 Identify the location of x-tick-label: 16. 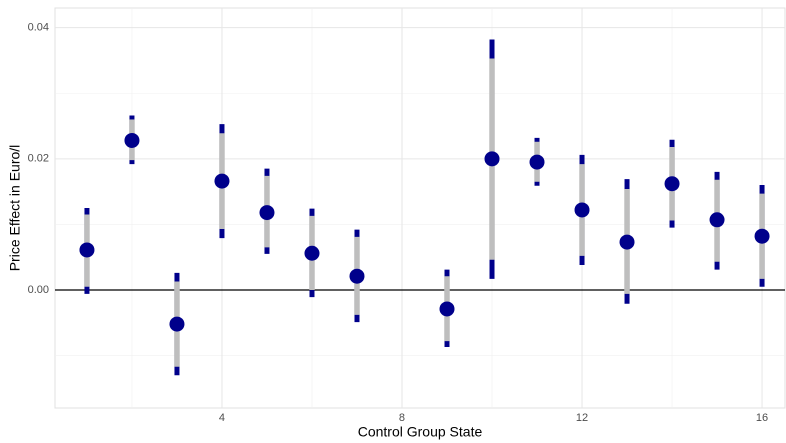
(762, 418).